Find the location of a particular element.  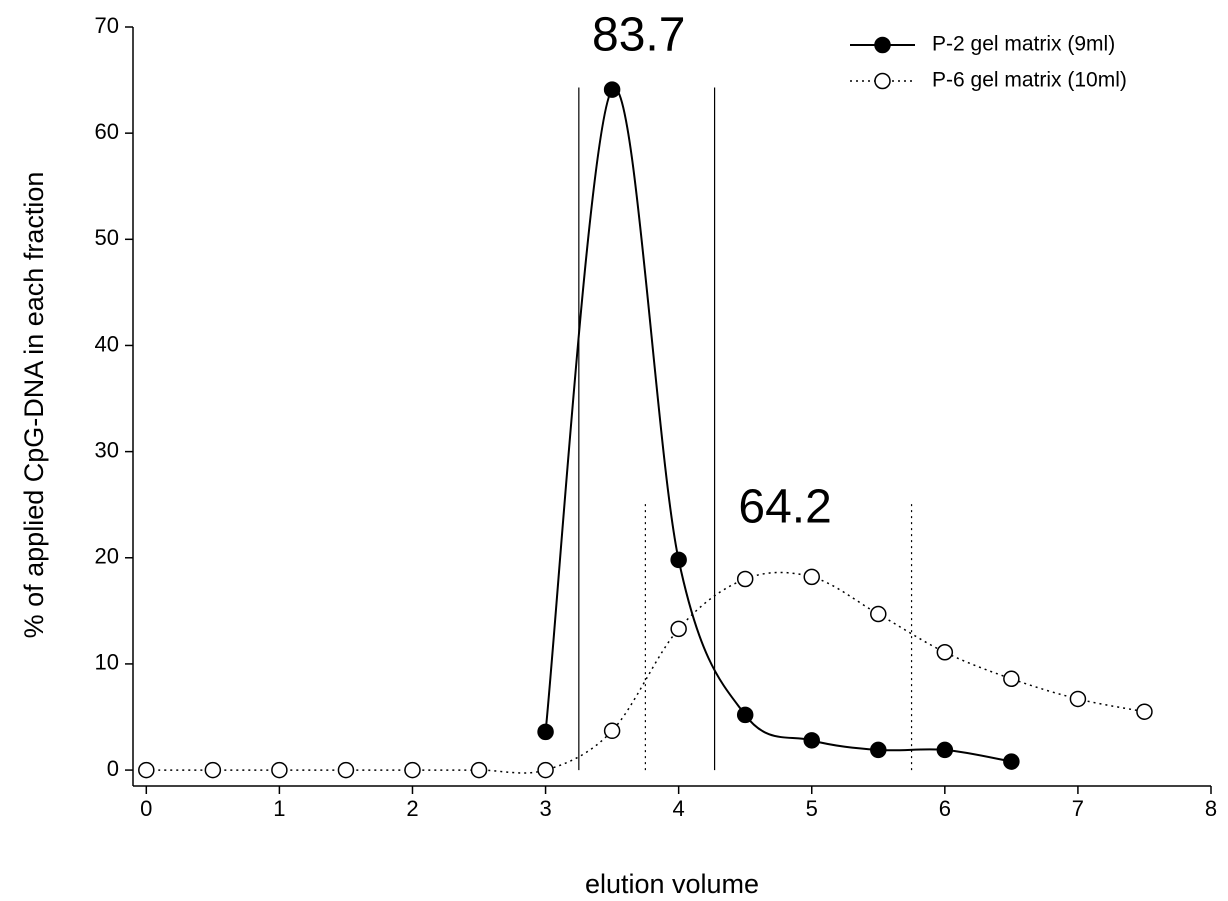

x-axis-label: elution volume is located at coordinates (672, 884).